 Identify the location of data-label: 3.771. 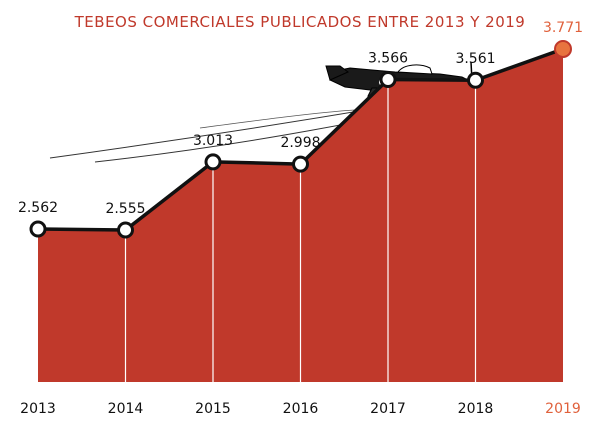
(563, 28).